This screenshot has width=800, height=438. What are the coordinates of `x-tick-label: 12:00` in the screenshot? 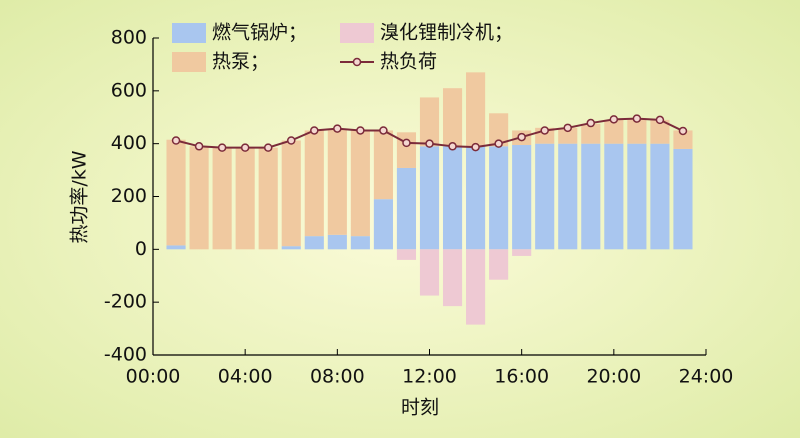 It's located at (429, 377).